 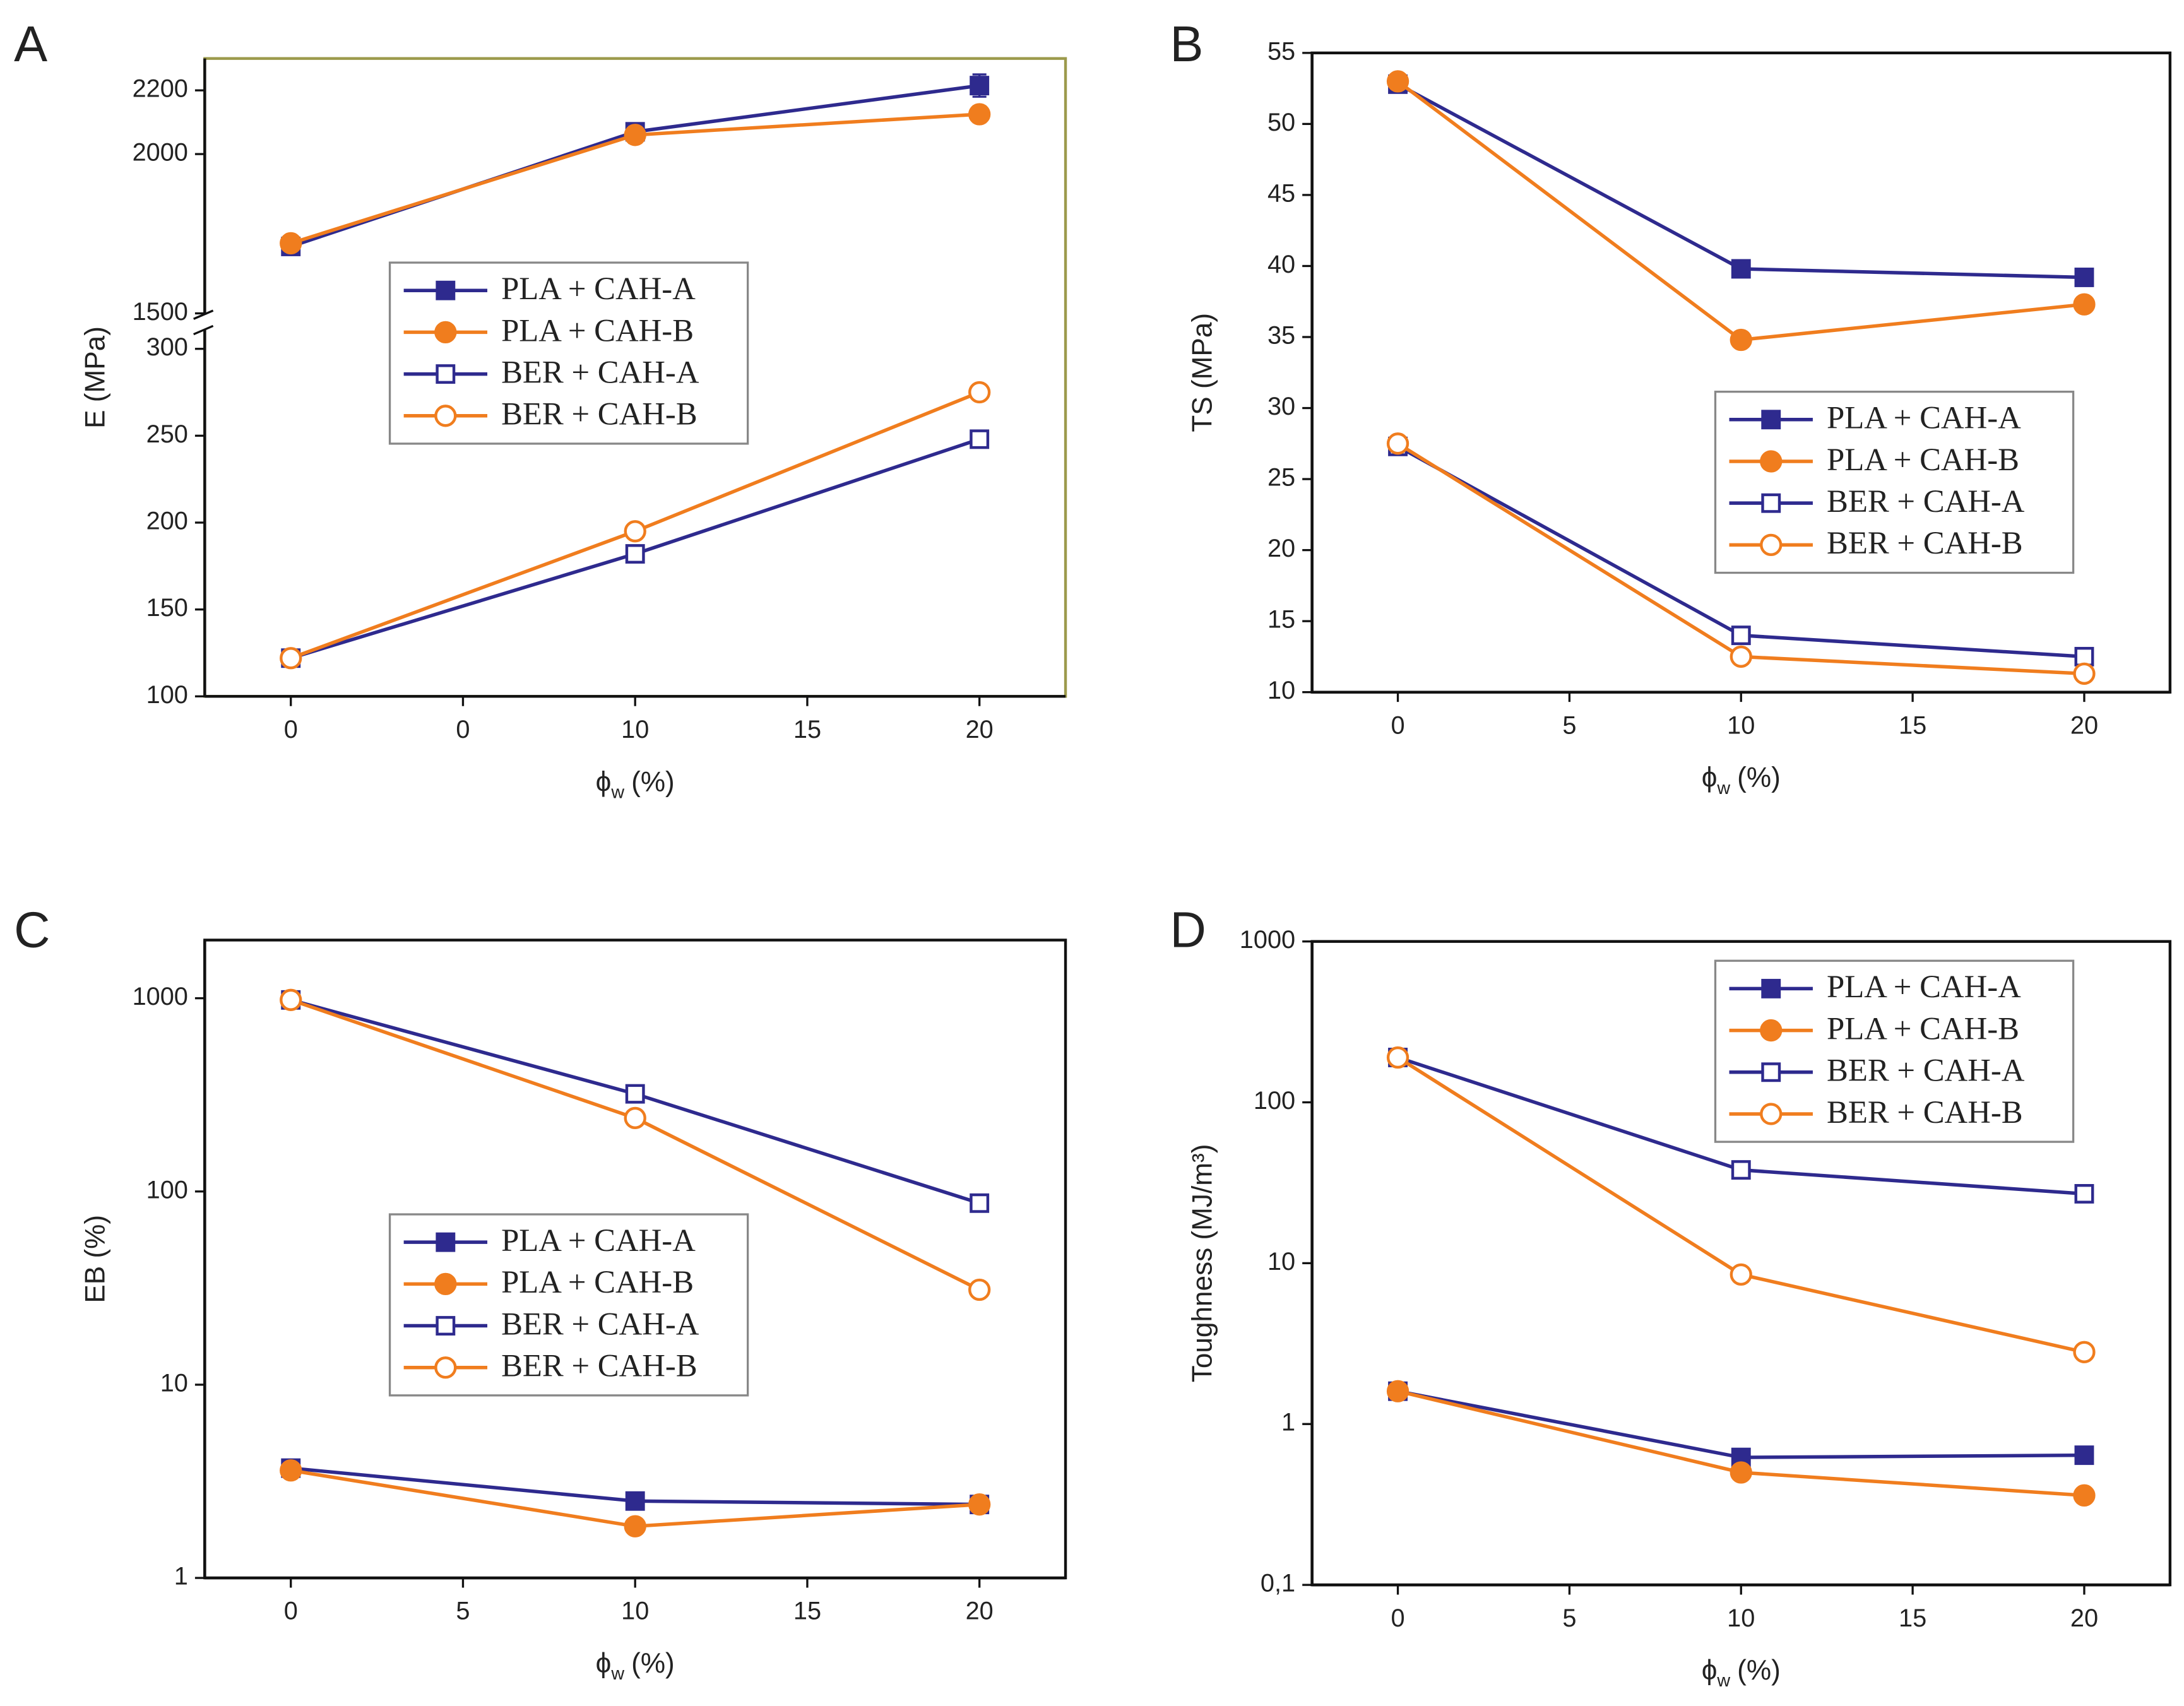 What do you see at coordinates (1569, 1618) in the screenshot?
I see `x-tick-label: 5` at bounding box center [1569, 1618].